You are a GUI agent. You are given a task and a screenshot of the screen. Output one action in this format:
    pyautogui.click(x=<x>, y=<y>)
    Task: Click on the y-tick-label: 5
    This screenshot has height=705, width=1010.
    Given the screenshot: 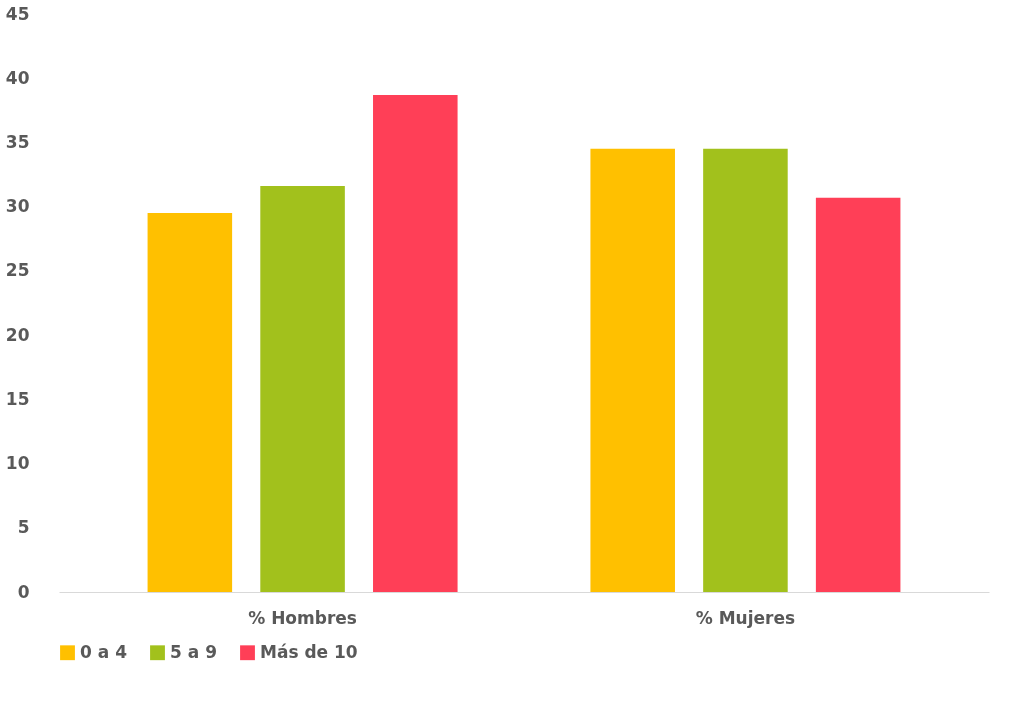 What is the action you would take?
    pyautogui.click(x=23, y=527)
    